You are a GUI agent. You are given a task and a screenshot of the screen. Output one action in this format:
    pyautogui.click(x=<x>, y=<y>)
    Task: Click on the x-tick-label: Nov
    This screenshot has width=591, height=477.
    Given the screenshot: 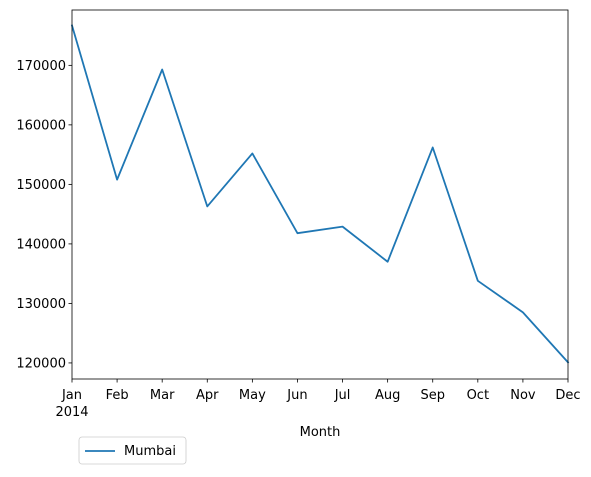 What is the action you would take?
    pyautogui.click(x=523, y=395)
    